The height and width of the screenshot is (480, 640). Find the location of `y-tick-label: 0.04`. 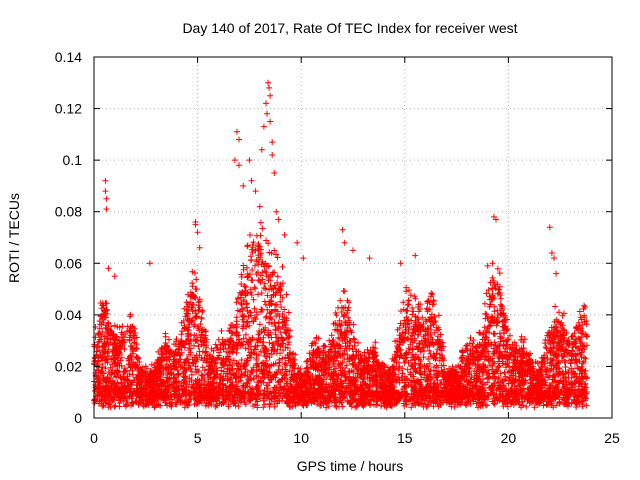

y-tick-label: 0.04 is located at coordinates (68, 315).